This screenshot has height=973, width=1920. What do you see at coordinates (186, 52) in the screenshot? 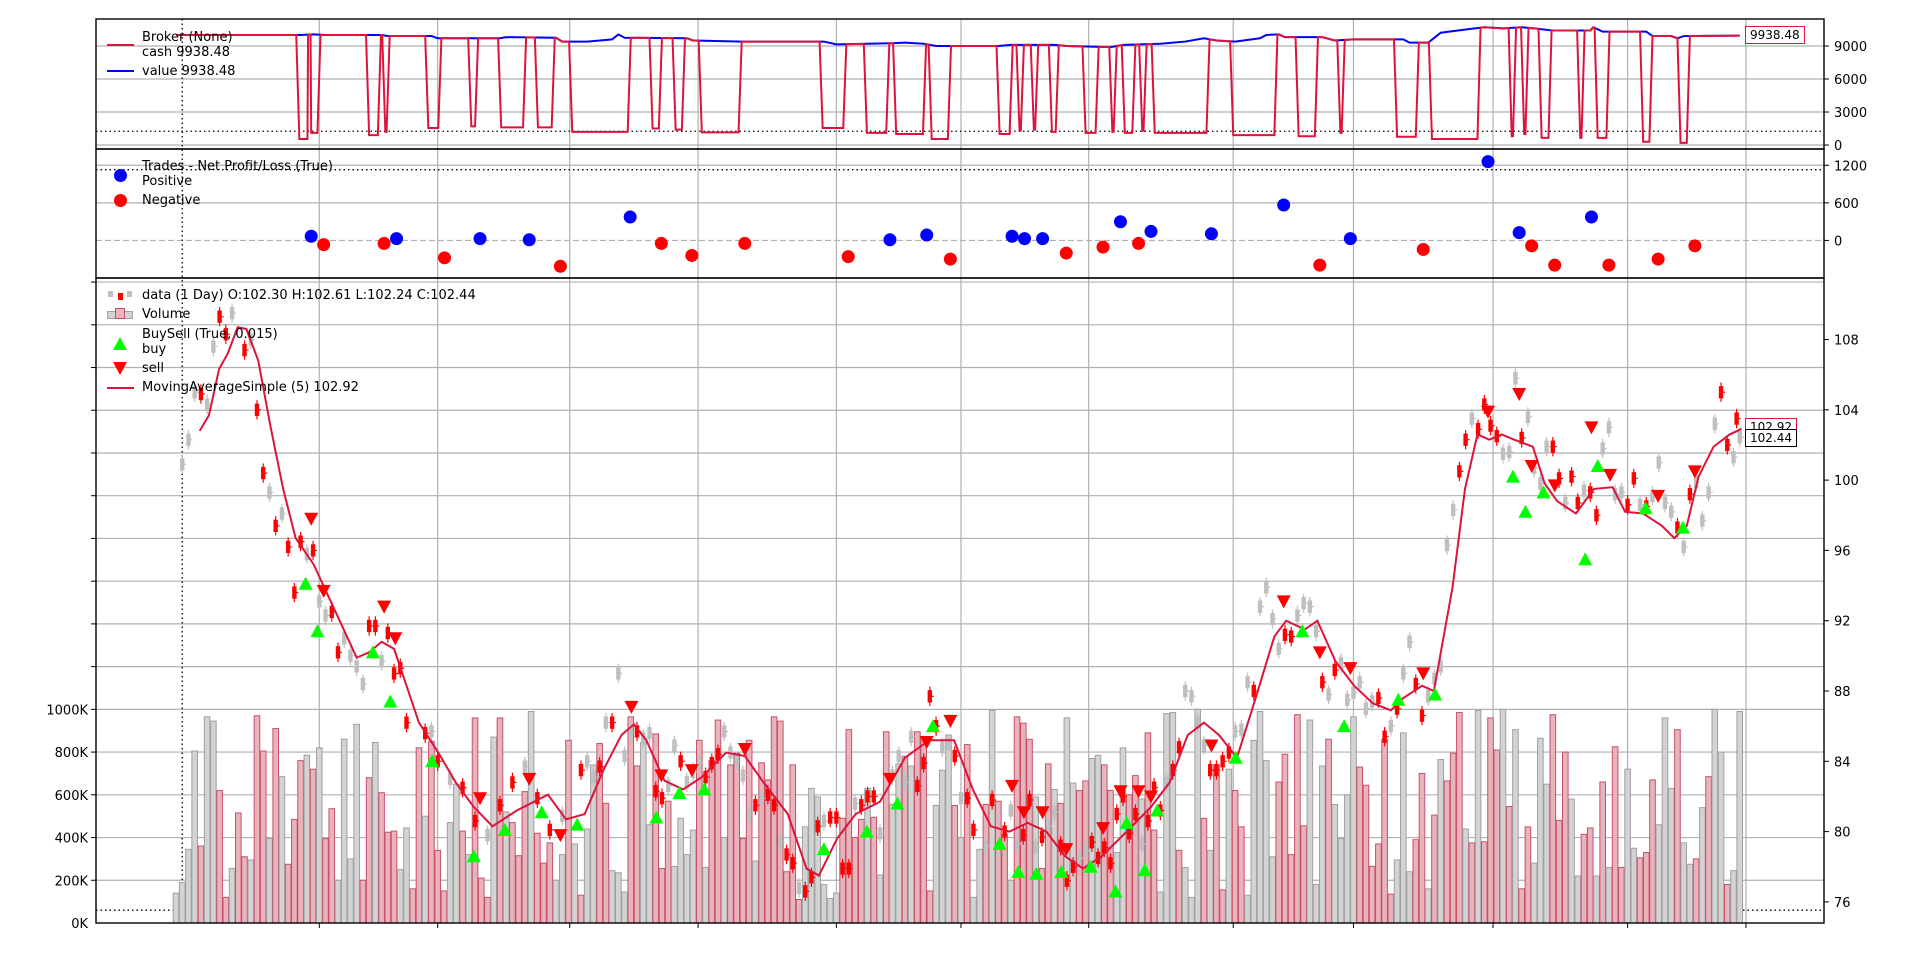
I see `cash-legend-label: cash 9938.48` at bounding box center [186, 52].